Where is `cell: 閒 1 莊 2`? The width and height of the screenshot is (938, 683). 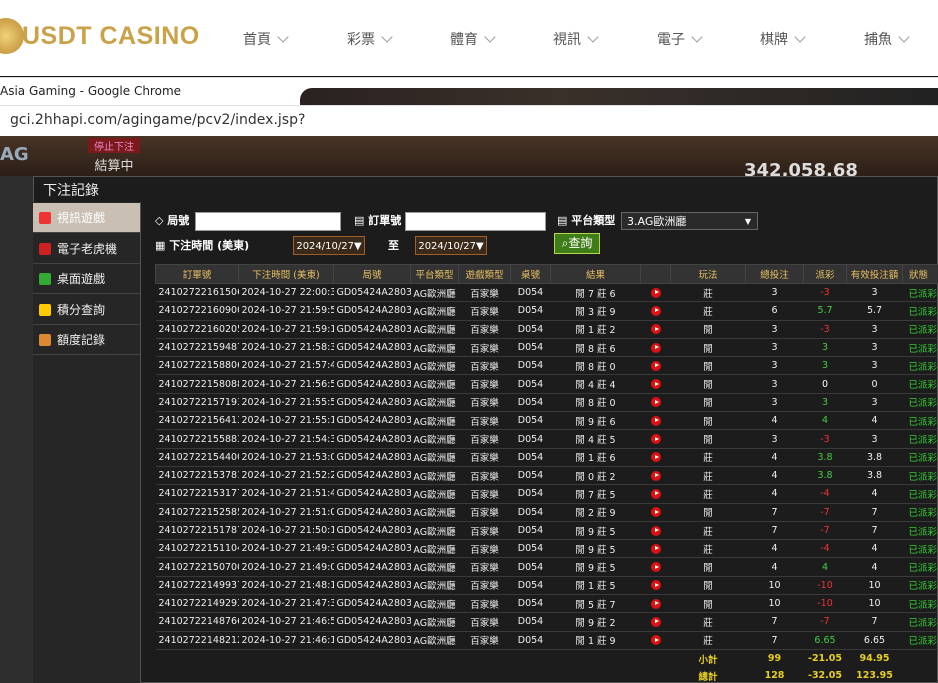
cell: 閒 1 莊 2 is located at coordinates (595, 329).